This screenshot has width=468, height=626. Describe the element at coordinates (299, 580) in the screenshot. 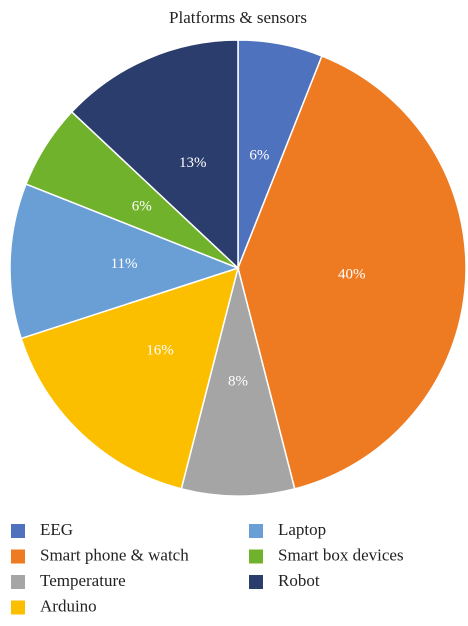

I see `legend-label: Robot` at that location.